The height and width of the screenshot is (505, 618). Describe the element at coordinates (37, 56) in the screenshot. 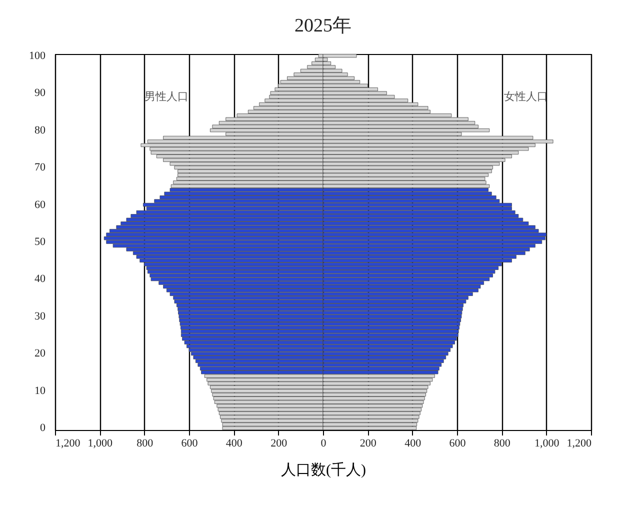

I see `y-tick-label: 100` at that location.